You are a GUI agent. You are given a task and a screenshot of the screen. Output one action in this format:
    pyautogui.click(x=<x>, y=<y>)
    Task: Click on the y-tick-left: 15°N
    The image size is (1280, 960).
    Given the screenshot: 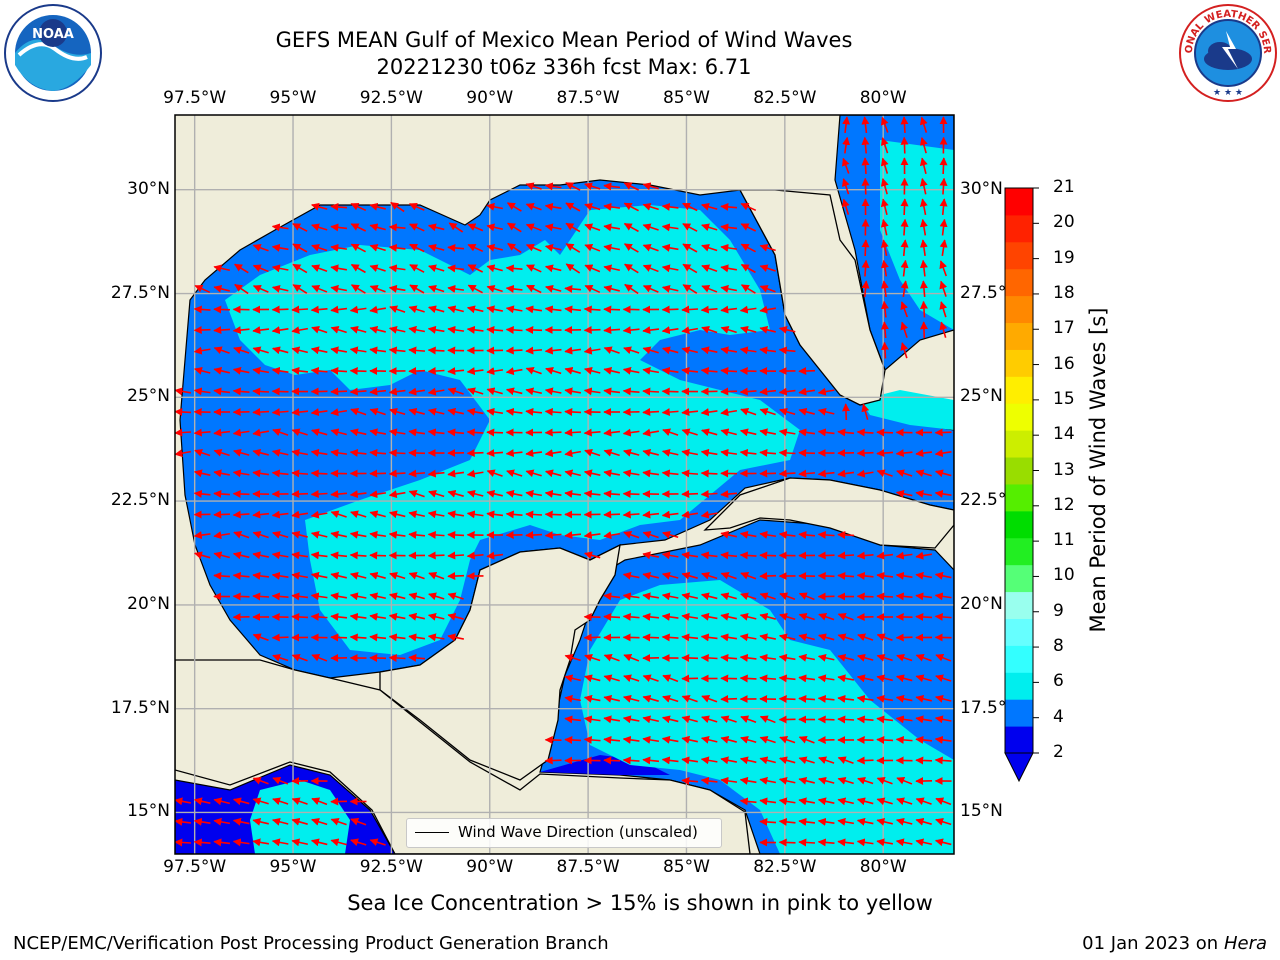 What is the action you would take?
    pyautogui.click(x=148, y=811)
    